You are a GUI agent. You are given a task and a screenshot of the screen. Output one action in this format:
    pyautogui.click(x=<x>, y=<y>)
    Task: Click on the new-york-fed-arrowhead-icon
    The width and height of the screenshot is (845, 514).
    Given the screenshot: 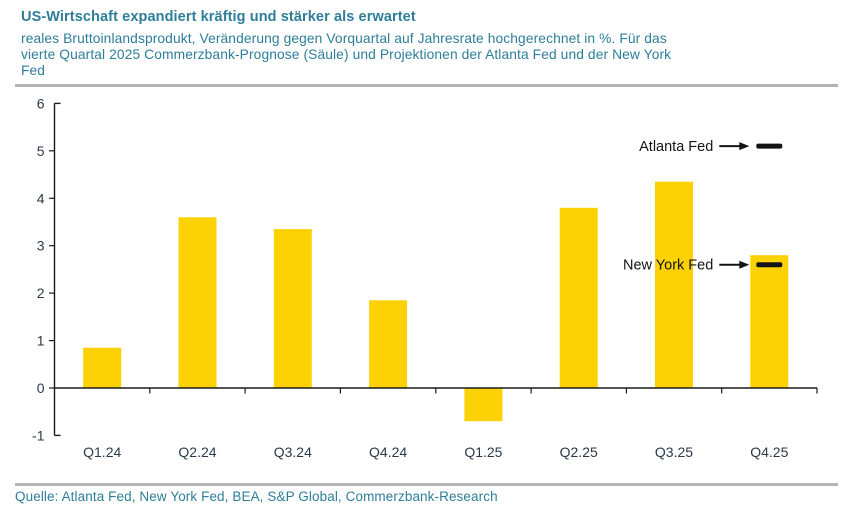 What is the action you would take?
    pyautogui.click(x=744, y=264)
    